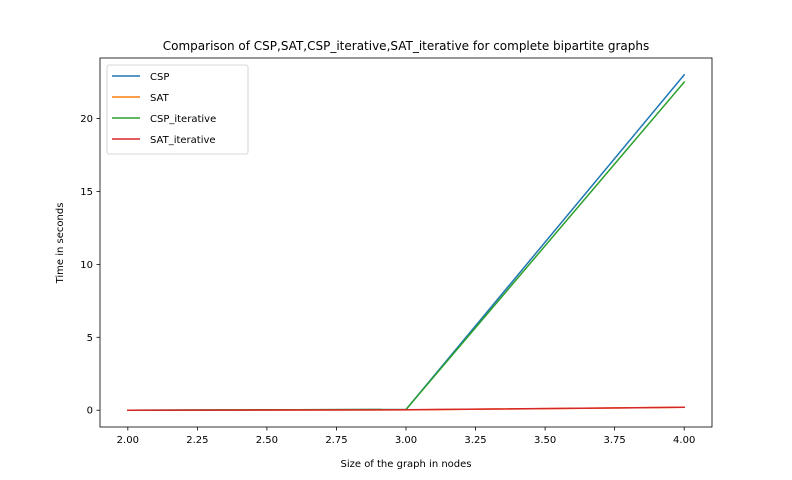 This screenshot has height=480, width=792. I want to click on x-axis-label: Size of the graph in nodes, so click(405, 464).